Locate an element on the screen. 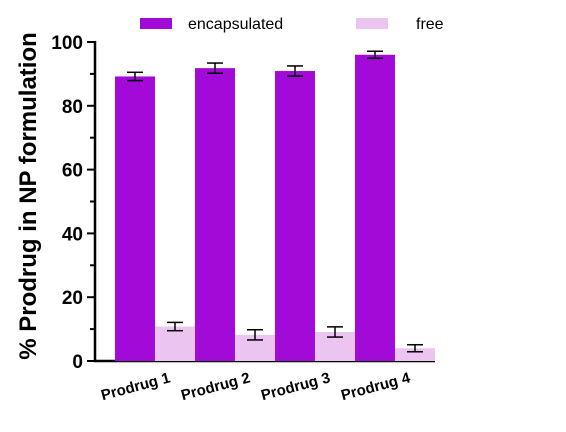 The width and height of the screenshot is (566, 432). category-labels: Prodrug 1 Prodrug 2 Prodrug 3 Prodrug 4 is located at coordinates (255, 386).